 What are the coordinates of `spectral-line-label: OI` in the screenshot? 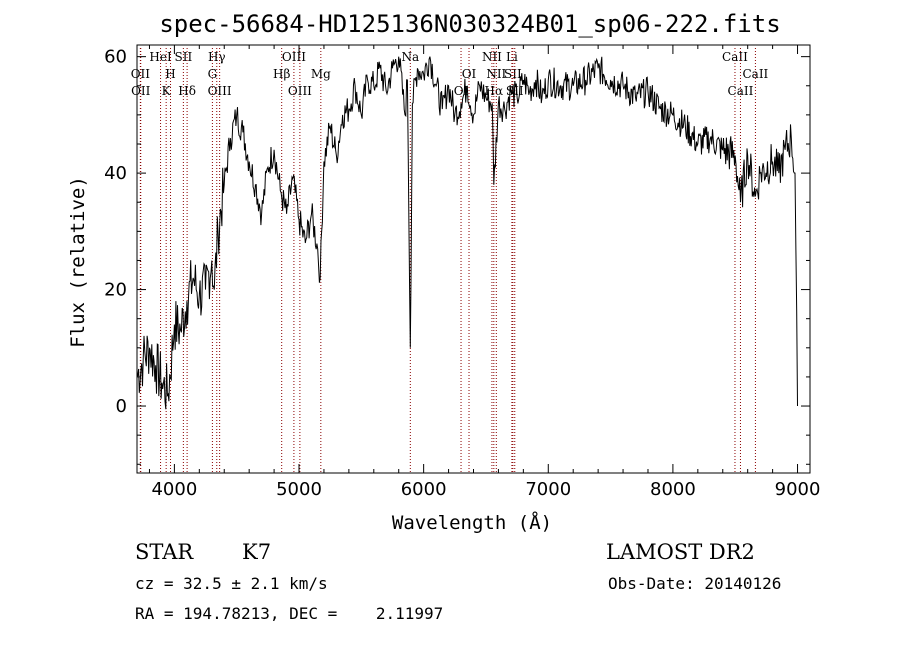 It's located at (469, 74).